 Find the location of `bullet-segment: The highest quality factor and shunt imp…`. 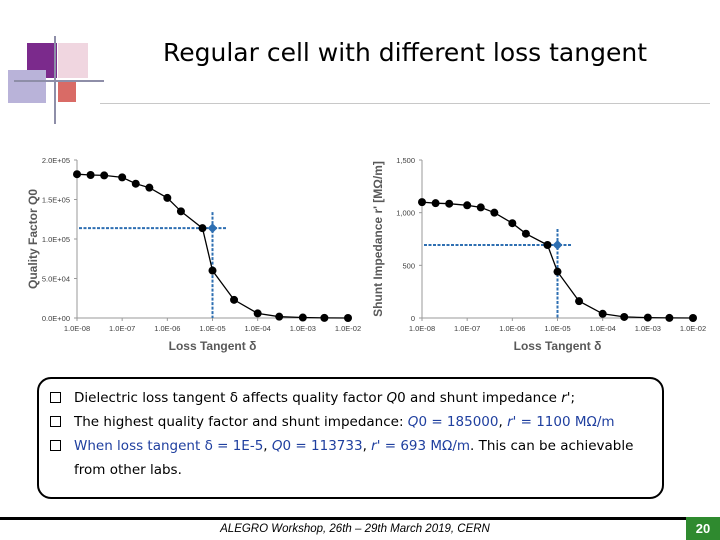

bullet-segment: The highest quality factor and shunt imp… is located at coordinates (241, 422).